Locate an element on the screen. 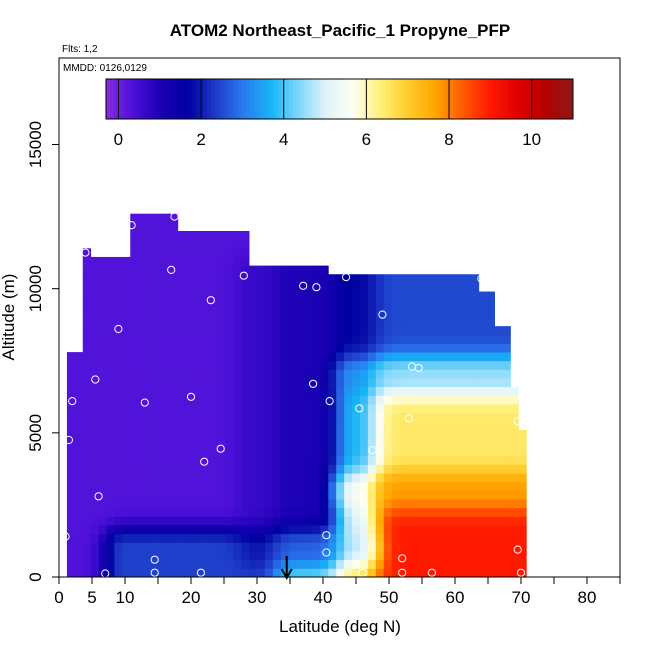 The height and width of the screenshot is (650, 650). colorbar-frame is located at coordinates (339, 99).